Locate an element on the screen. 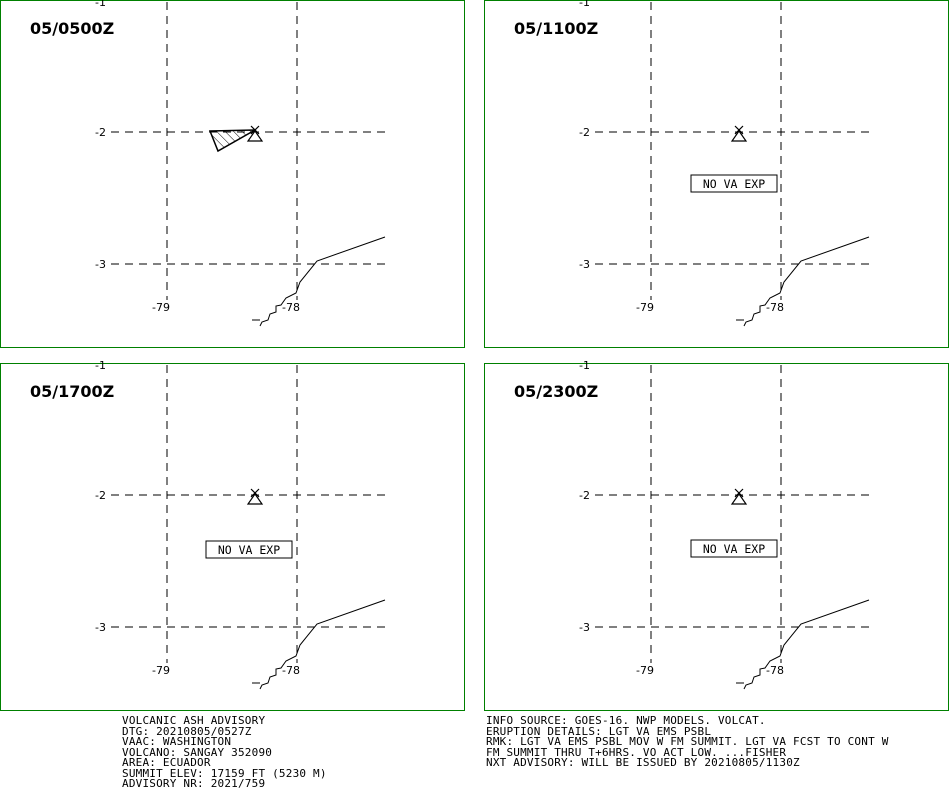 Image resolution: width=950 pixels, height=812 pixels. advisory-line: DTG: 20210805/0527Z is located at coordinates (187, 731).